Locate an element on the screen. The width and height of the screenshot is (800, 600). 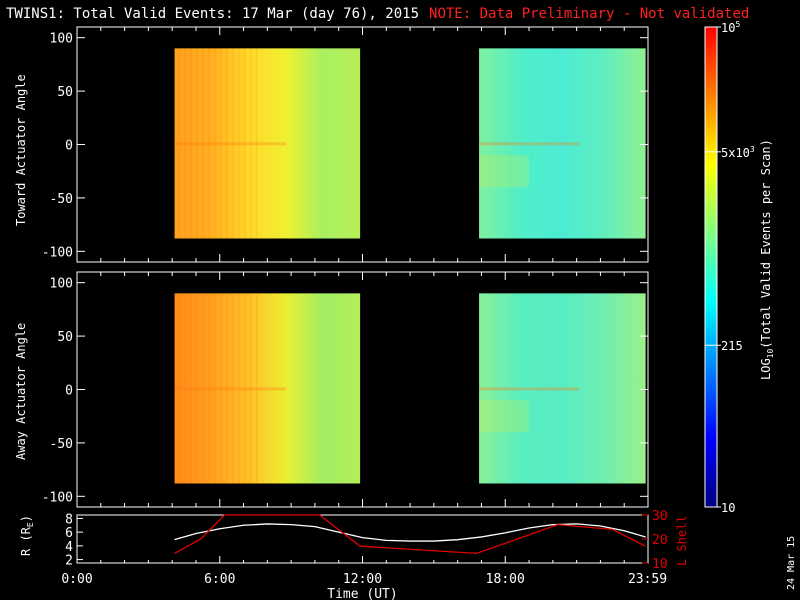
orbit-xtick-label: 23:59 is located at coordinates (647, 579).